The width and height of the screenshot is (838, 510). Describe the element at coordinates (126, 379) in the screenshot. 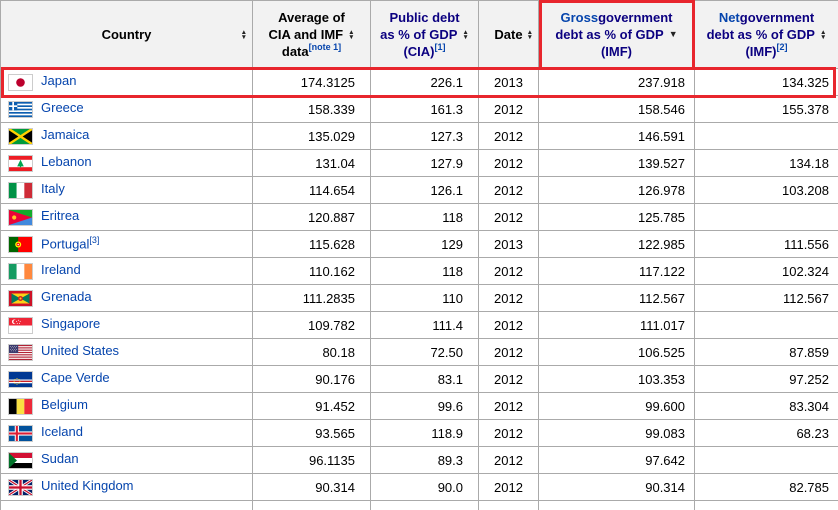

I see `cell-country: Cape Verde` at that location.